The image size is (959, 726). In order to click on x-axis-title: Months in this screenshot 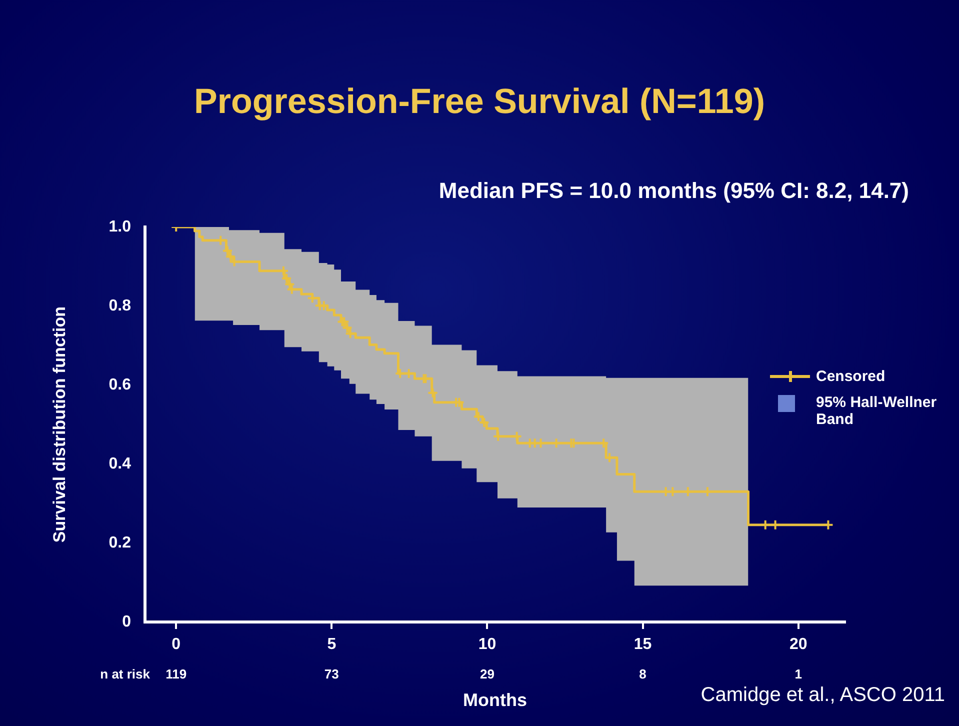, I will do `click(495, 700)`.